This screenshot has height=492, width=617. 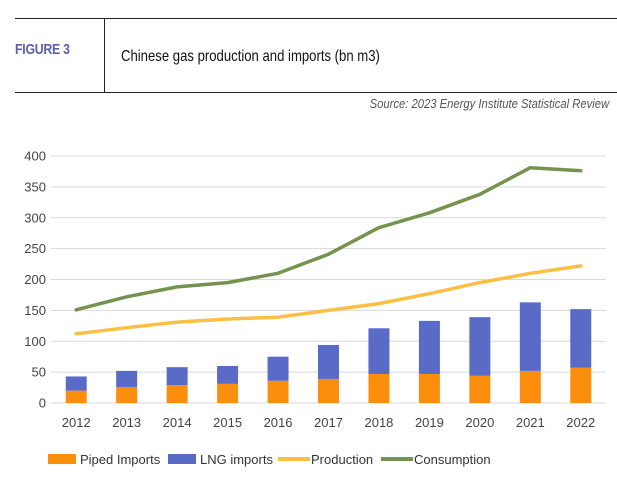 I want to click on x-tick-label: 2017, so click(x=328, y=422).